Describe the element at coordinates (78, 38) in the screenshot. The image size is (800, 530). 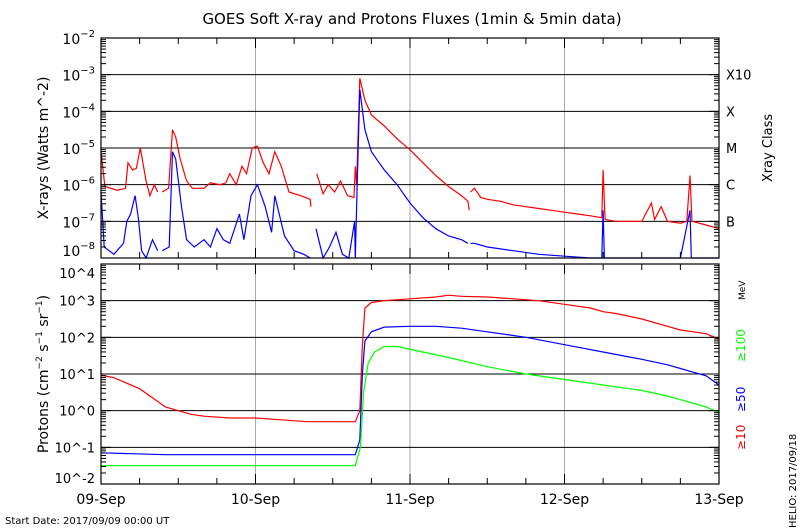
I see `y-tick-label: 10⁻²` at that location.